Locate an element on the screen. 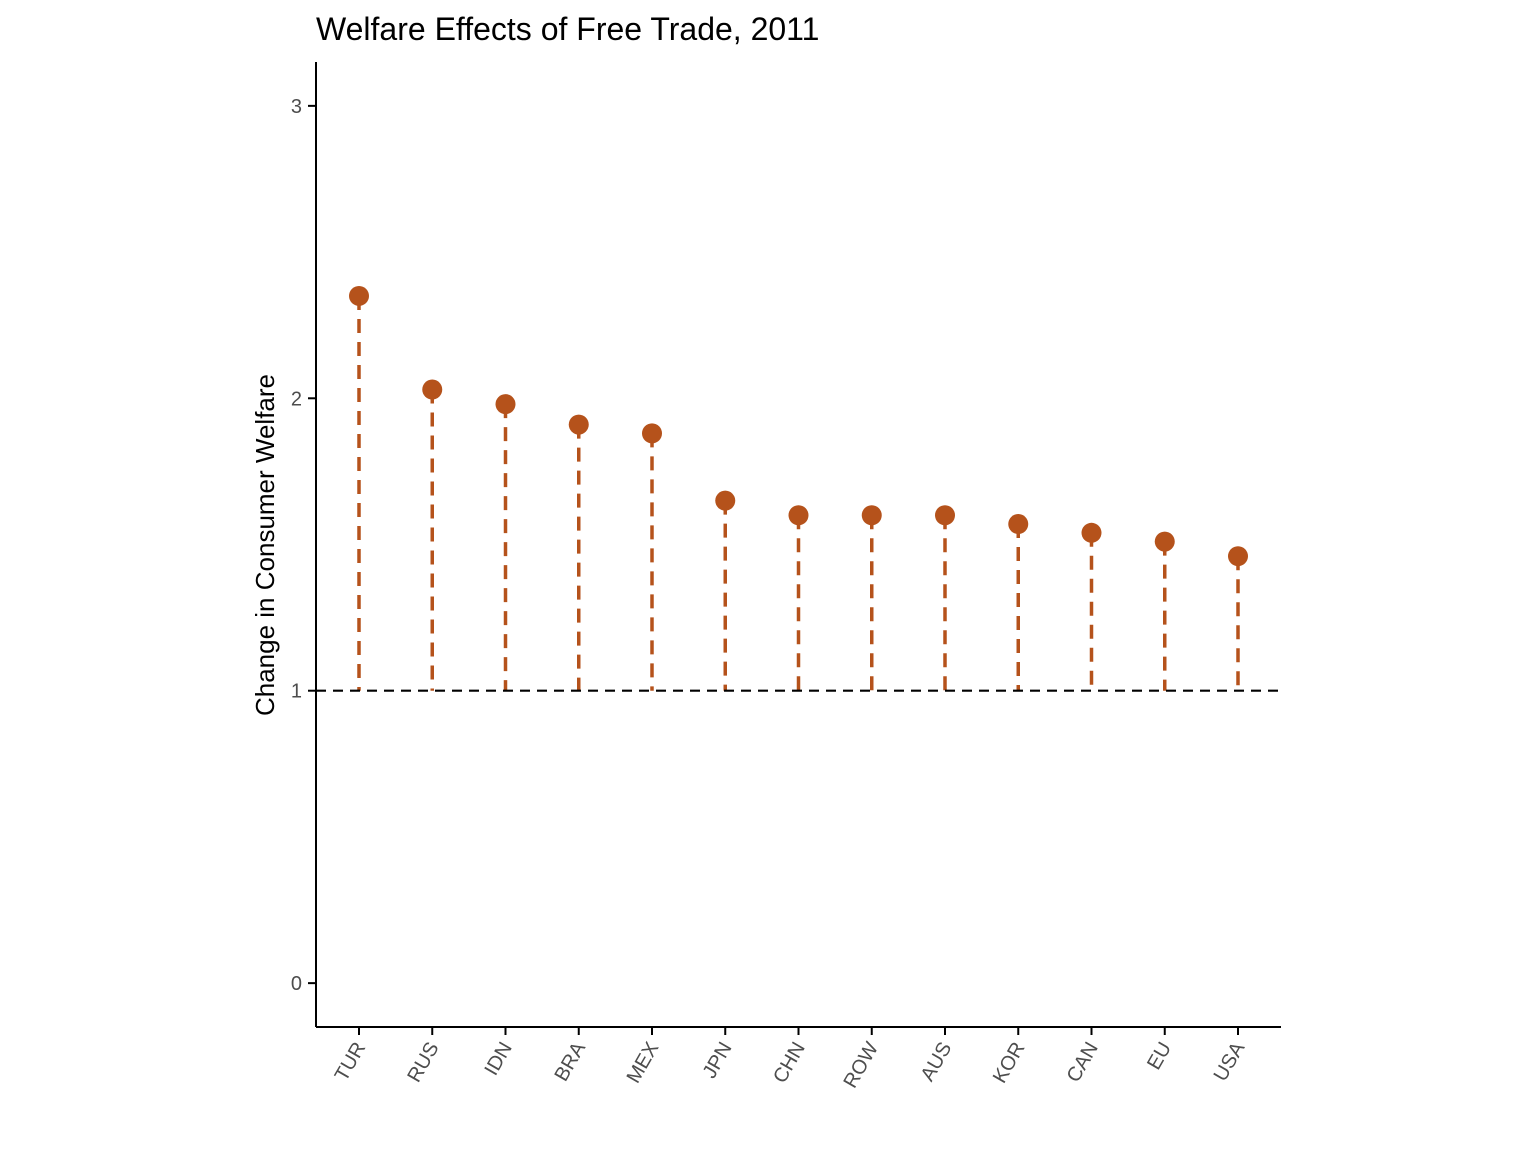  point-rus is located at coordinates (432, 389).